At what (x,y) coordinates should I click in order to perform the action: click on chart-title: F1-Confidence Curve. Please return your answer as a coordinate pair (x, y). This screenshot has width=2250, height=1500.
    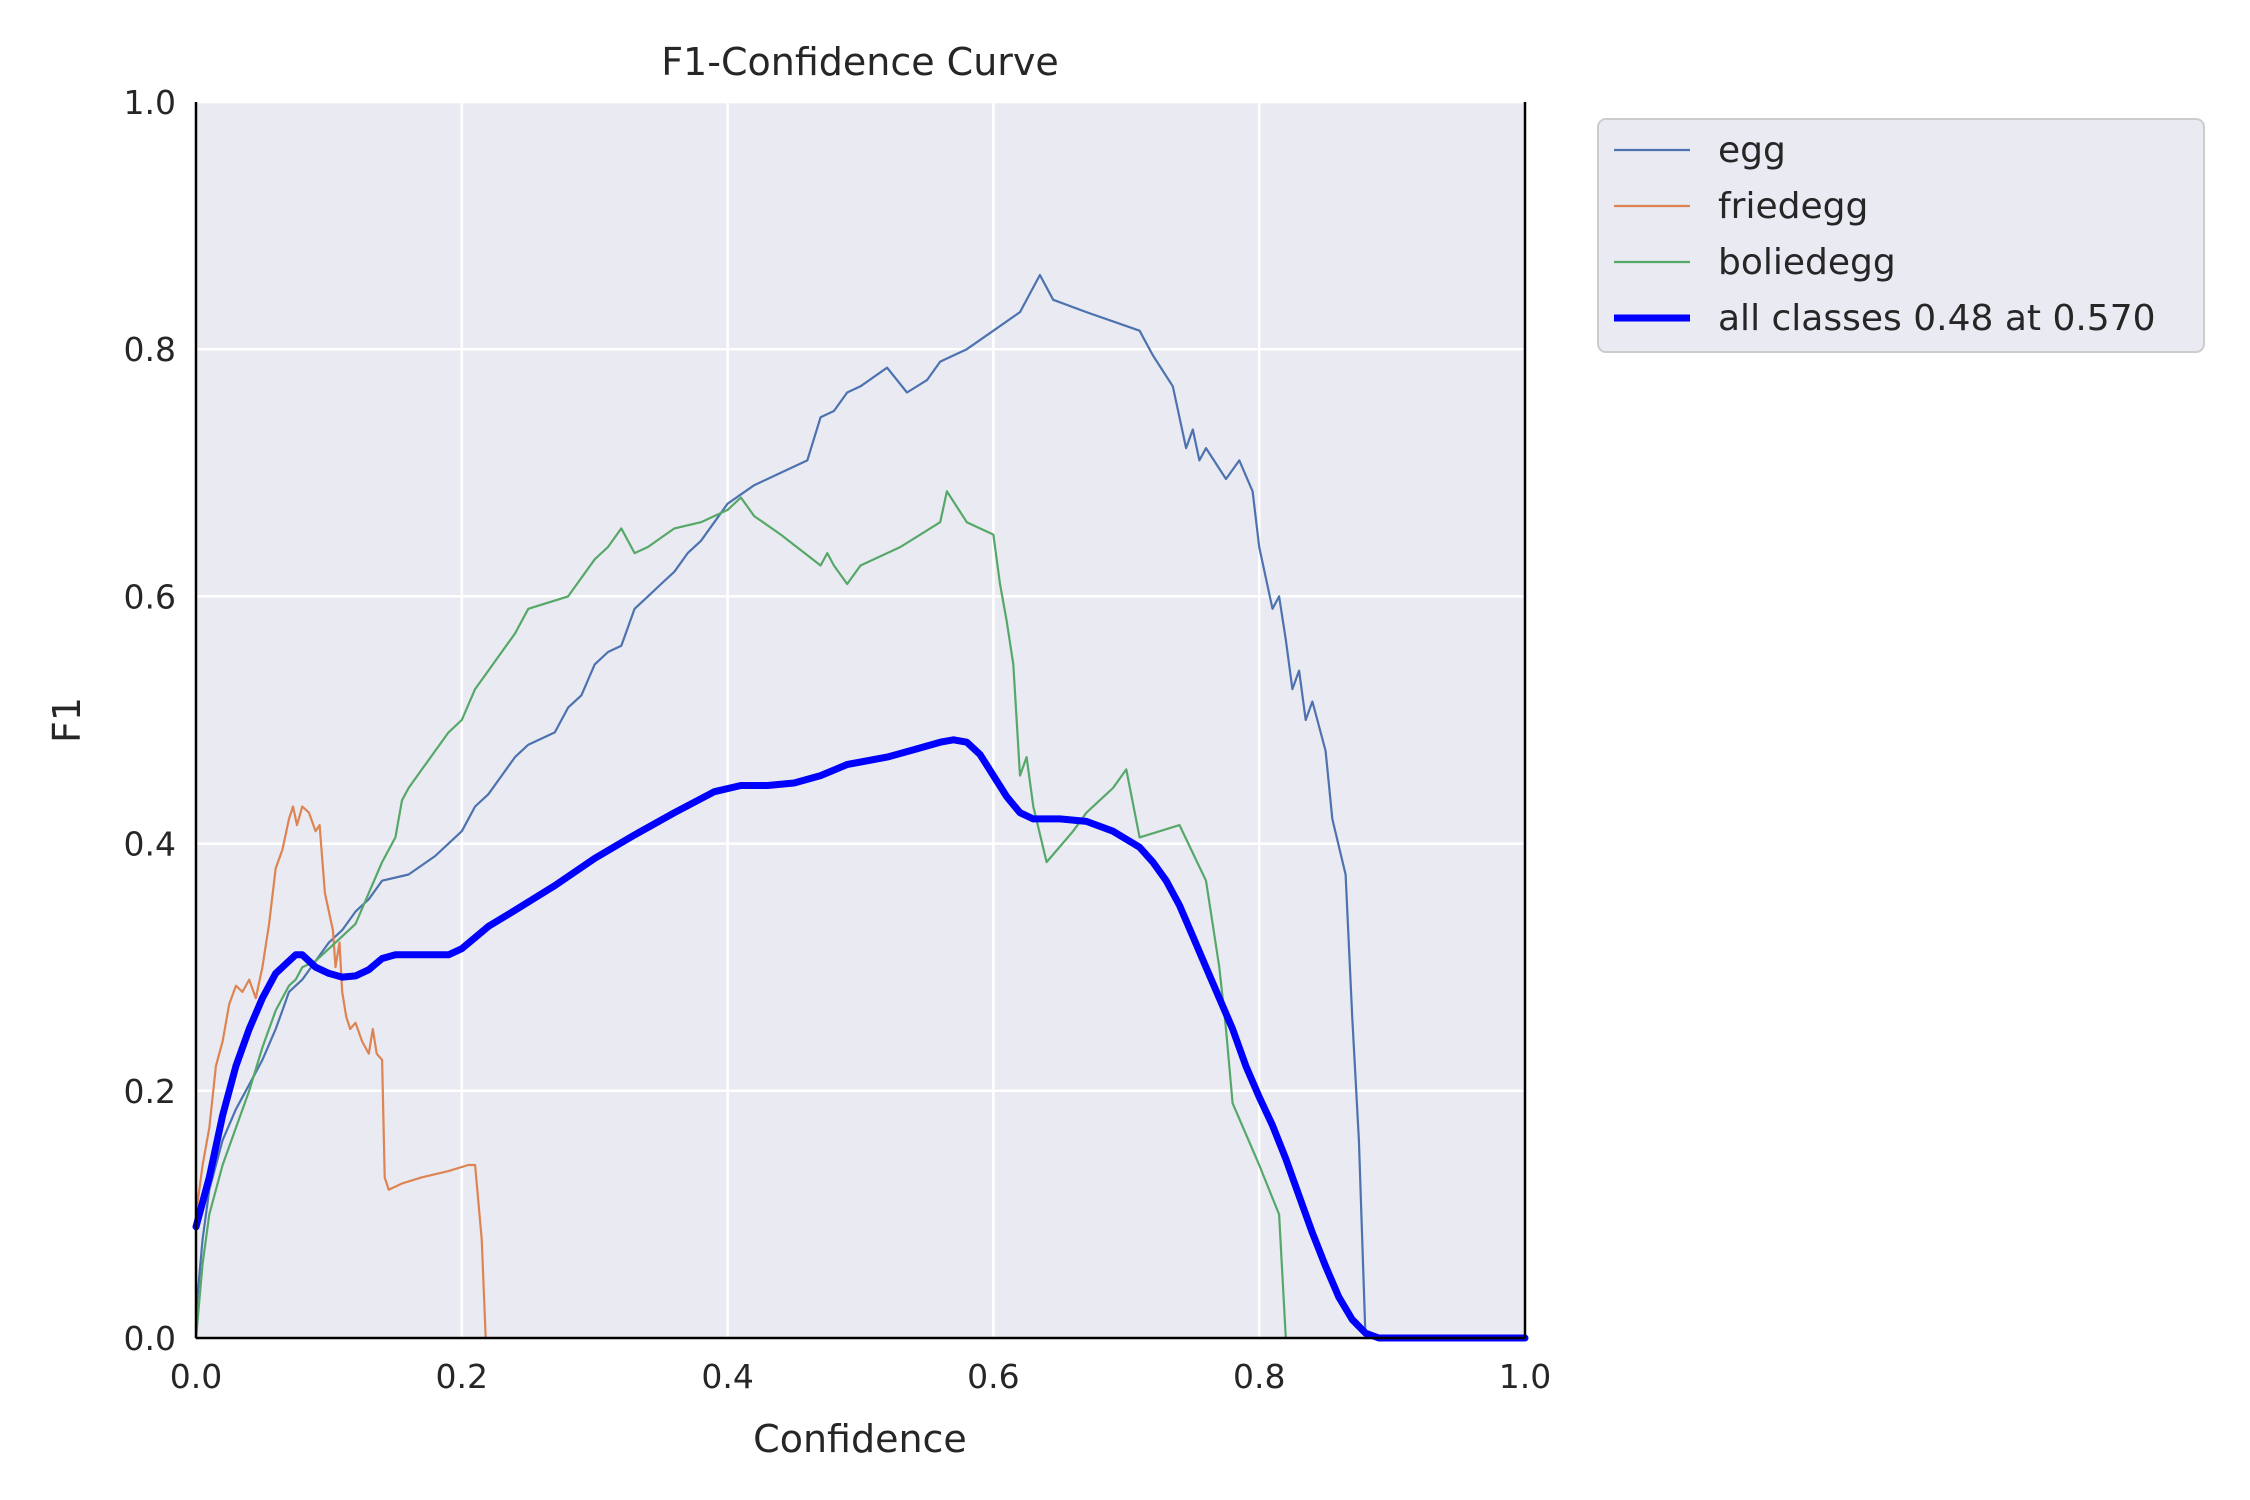
    Looking at the image, I should click on (860, 62).